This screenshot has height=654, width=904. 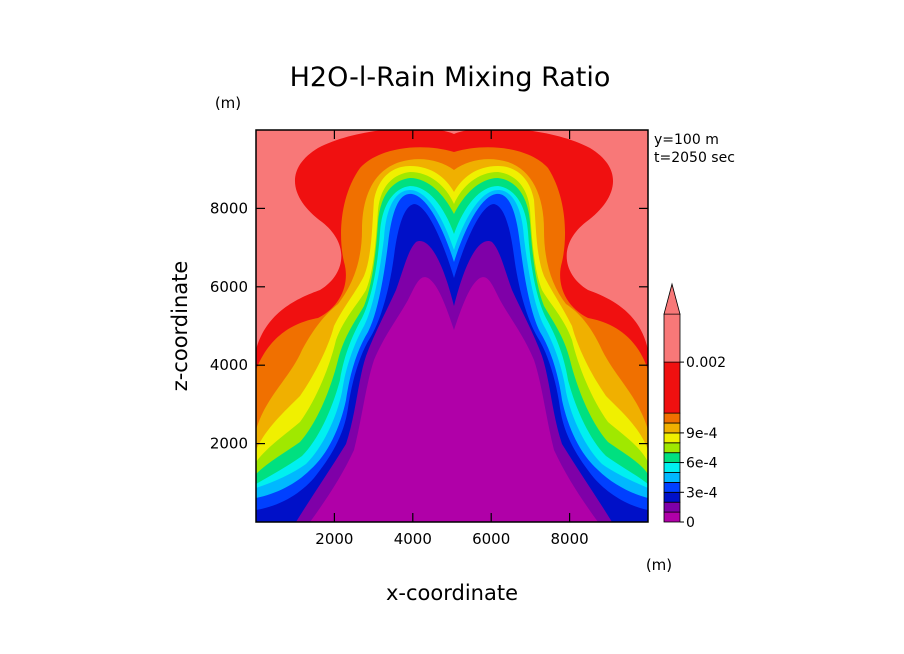 I want to click on y-tick-label: 8000, so click(x=229, y=208).